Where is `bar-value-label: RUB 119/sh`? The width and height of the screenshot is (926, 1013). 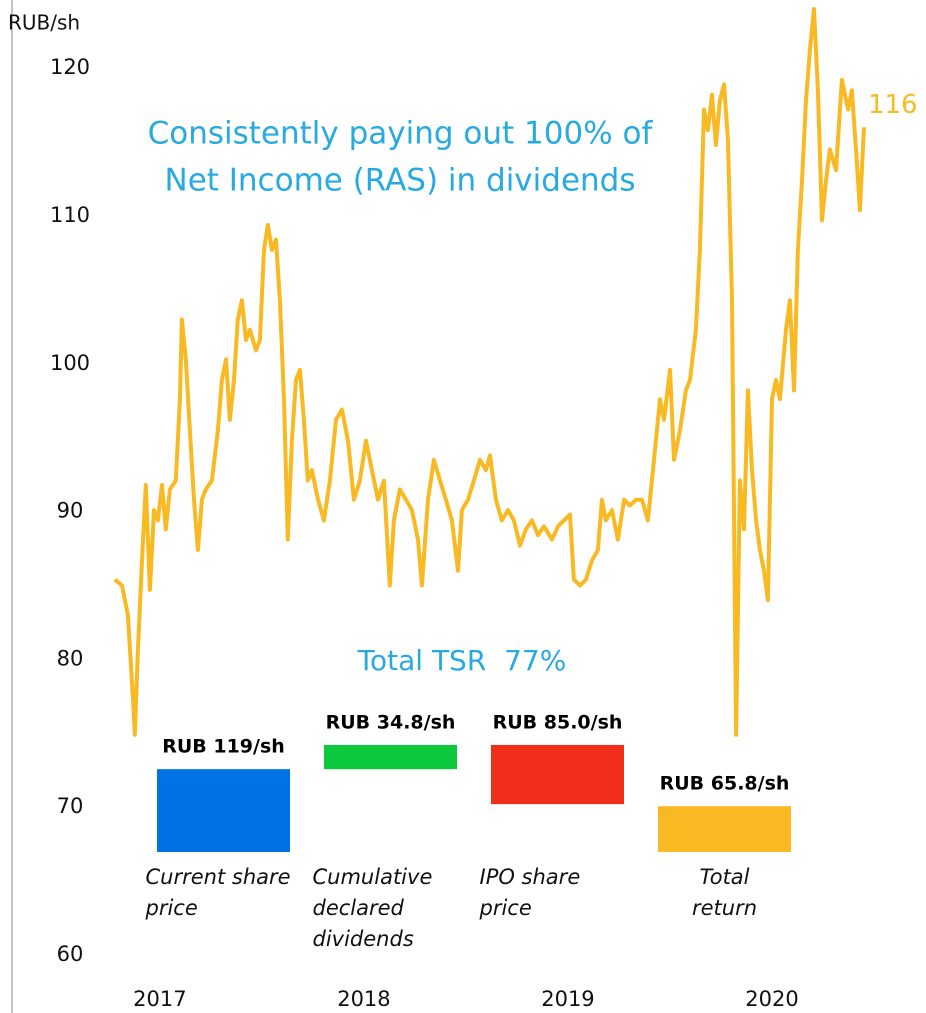
bar-value-label: RUB 119/sh is located at coordinates (223, 747).